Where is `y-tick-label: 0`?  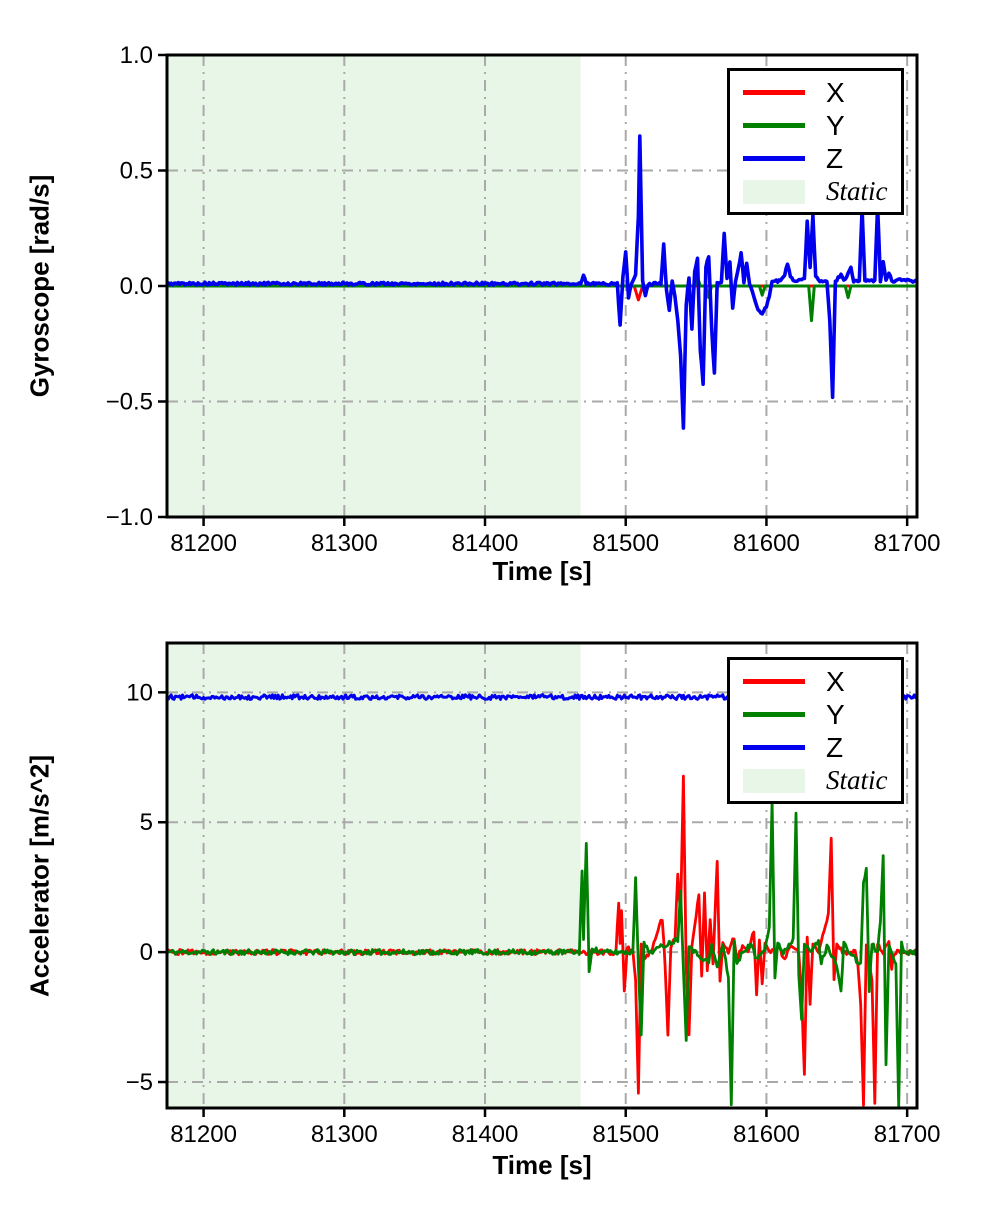
y-tick-label: 0 is located at coordinates (146, 952).